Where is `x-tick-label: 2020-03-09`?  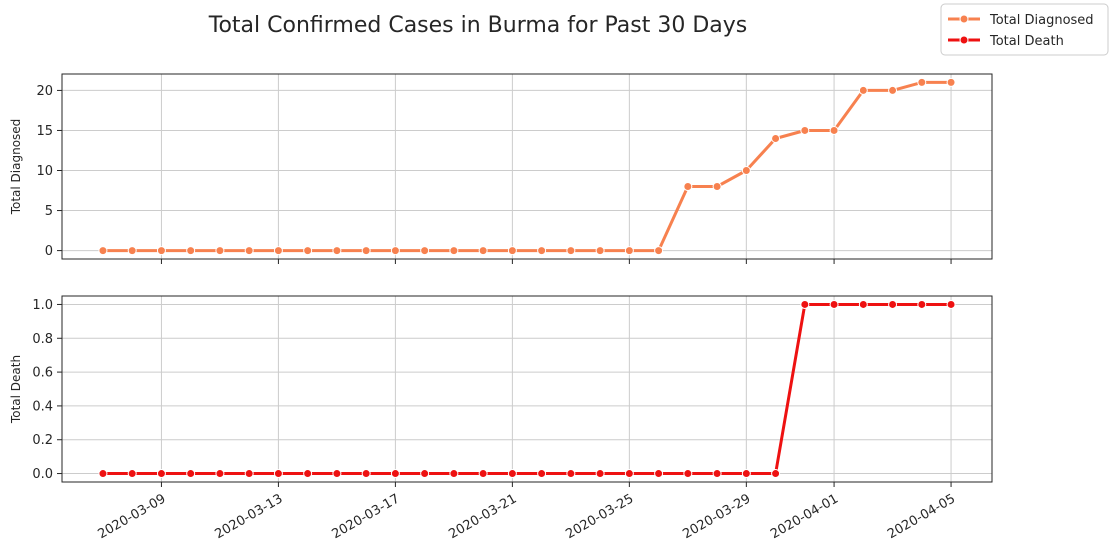 x-tick-label: 2020-03-09 is located at coordinates (131, 516).